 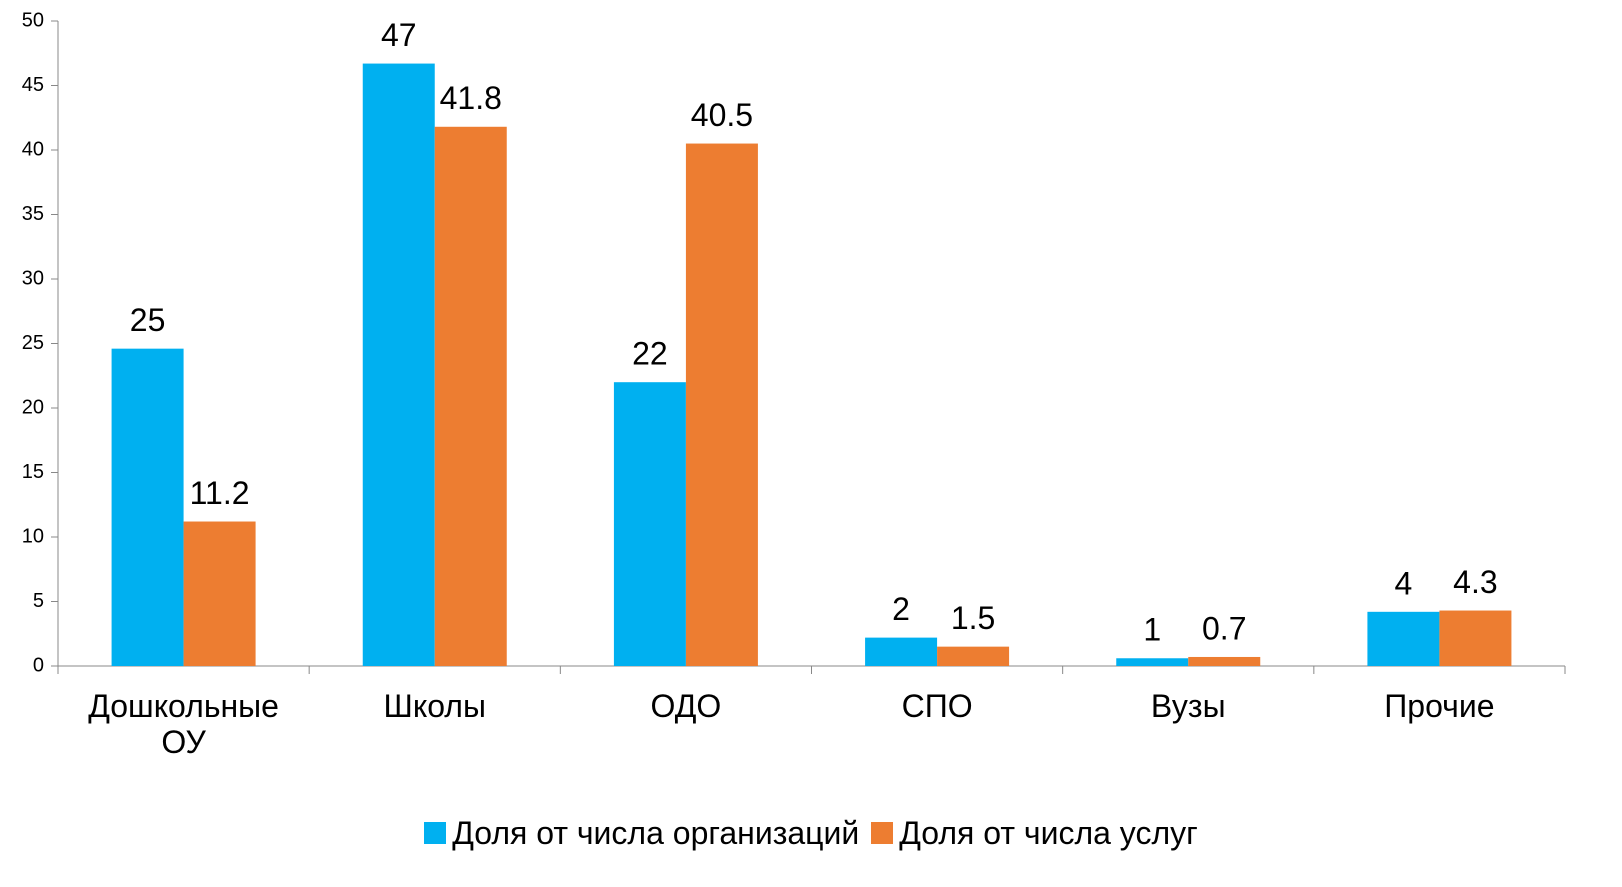 What do you see at coordinates (148, 320) in the screenshot?
I see `data-label: 25` at bounding box center [148, 320].